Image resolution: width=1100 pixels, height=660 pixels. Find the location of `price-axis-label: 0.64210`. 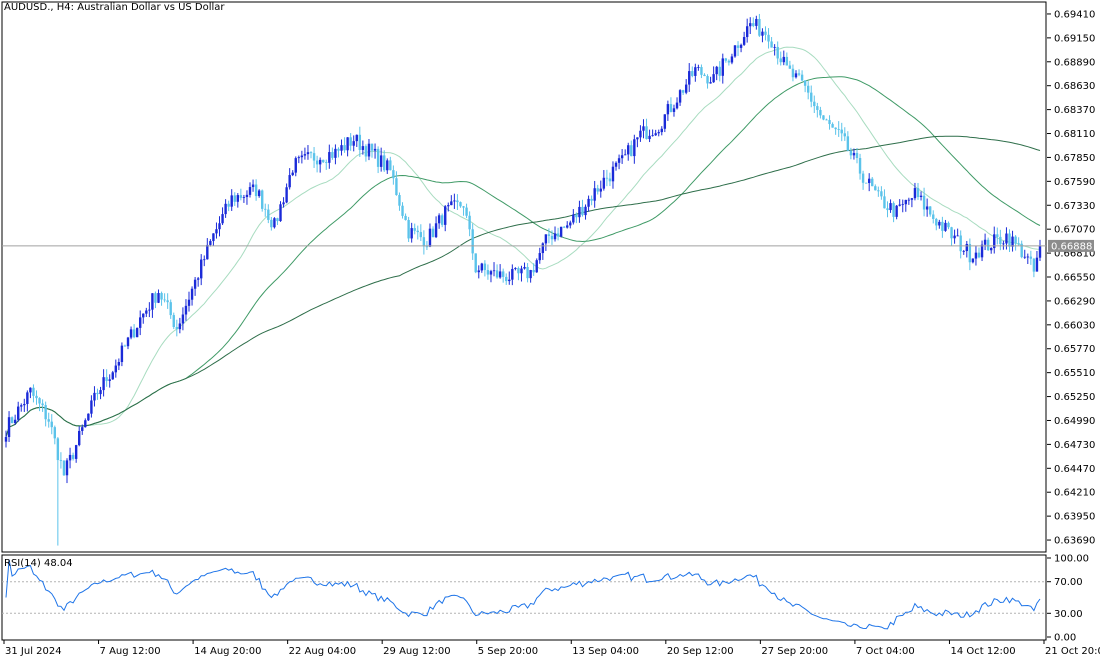

price-axis-label: 0.64210 is located at coordinates (1074, 493).